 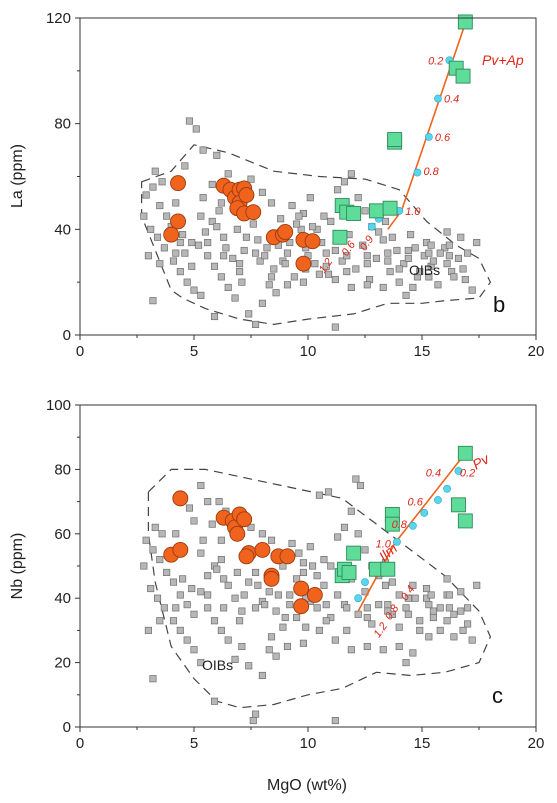 What do you see at coordinates (422, 743) in the screenshot?
I see `c-x-tick-label: 15` at bounding box center [422, 743].